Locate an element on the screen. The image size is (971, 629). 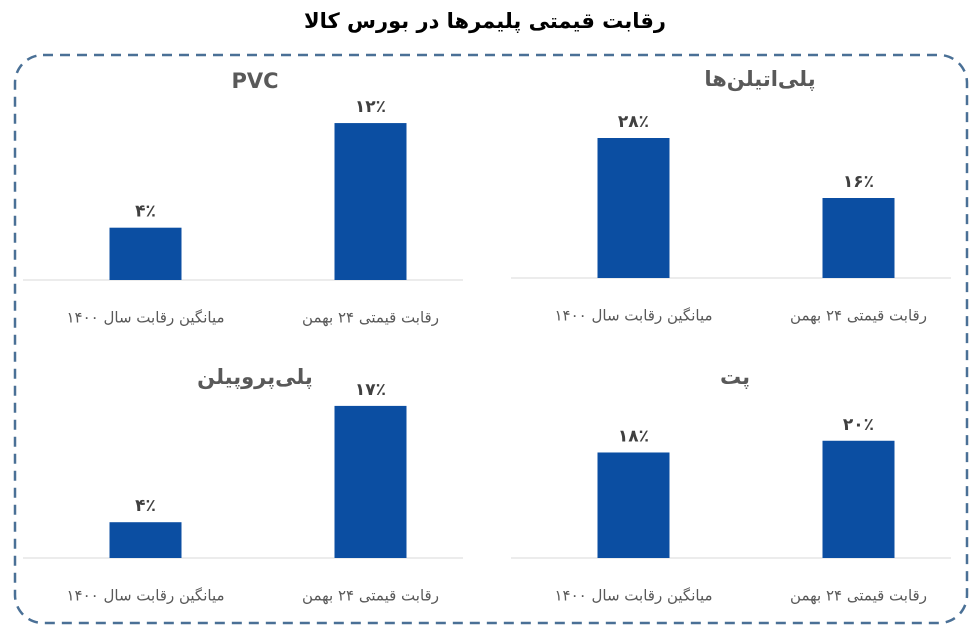
panel-title: پلی‌اتیلن‌ها is located at coordinates (759, 79).